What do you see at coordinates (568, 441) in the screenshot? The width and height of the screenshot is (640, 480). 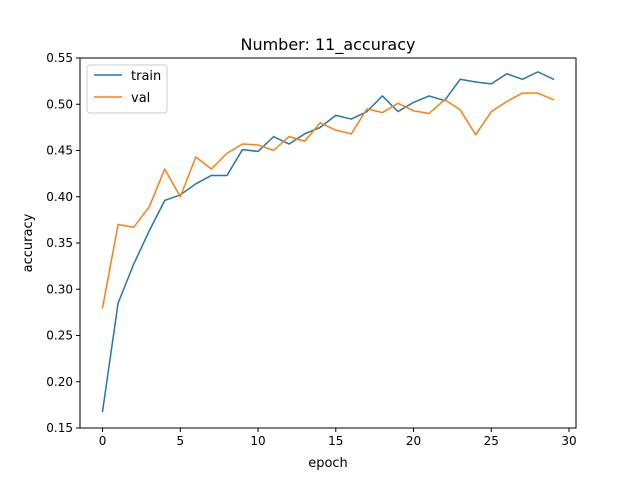 I see `x-tick-label: 30` at bounding box center [568, 441].